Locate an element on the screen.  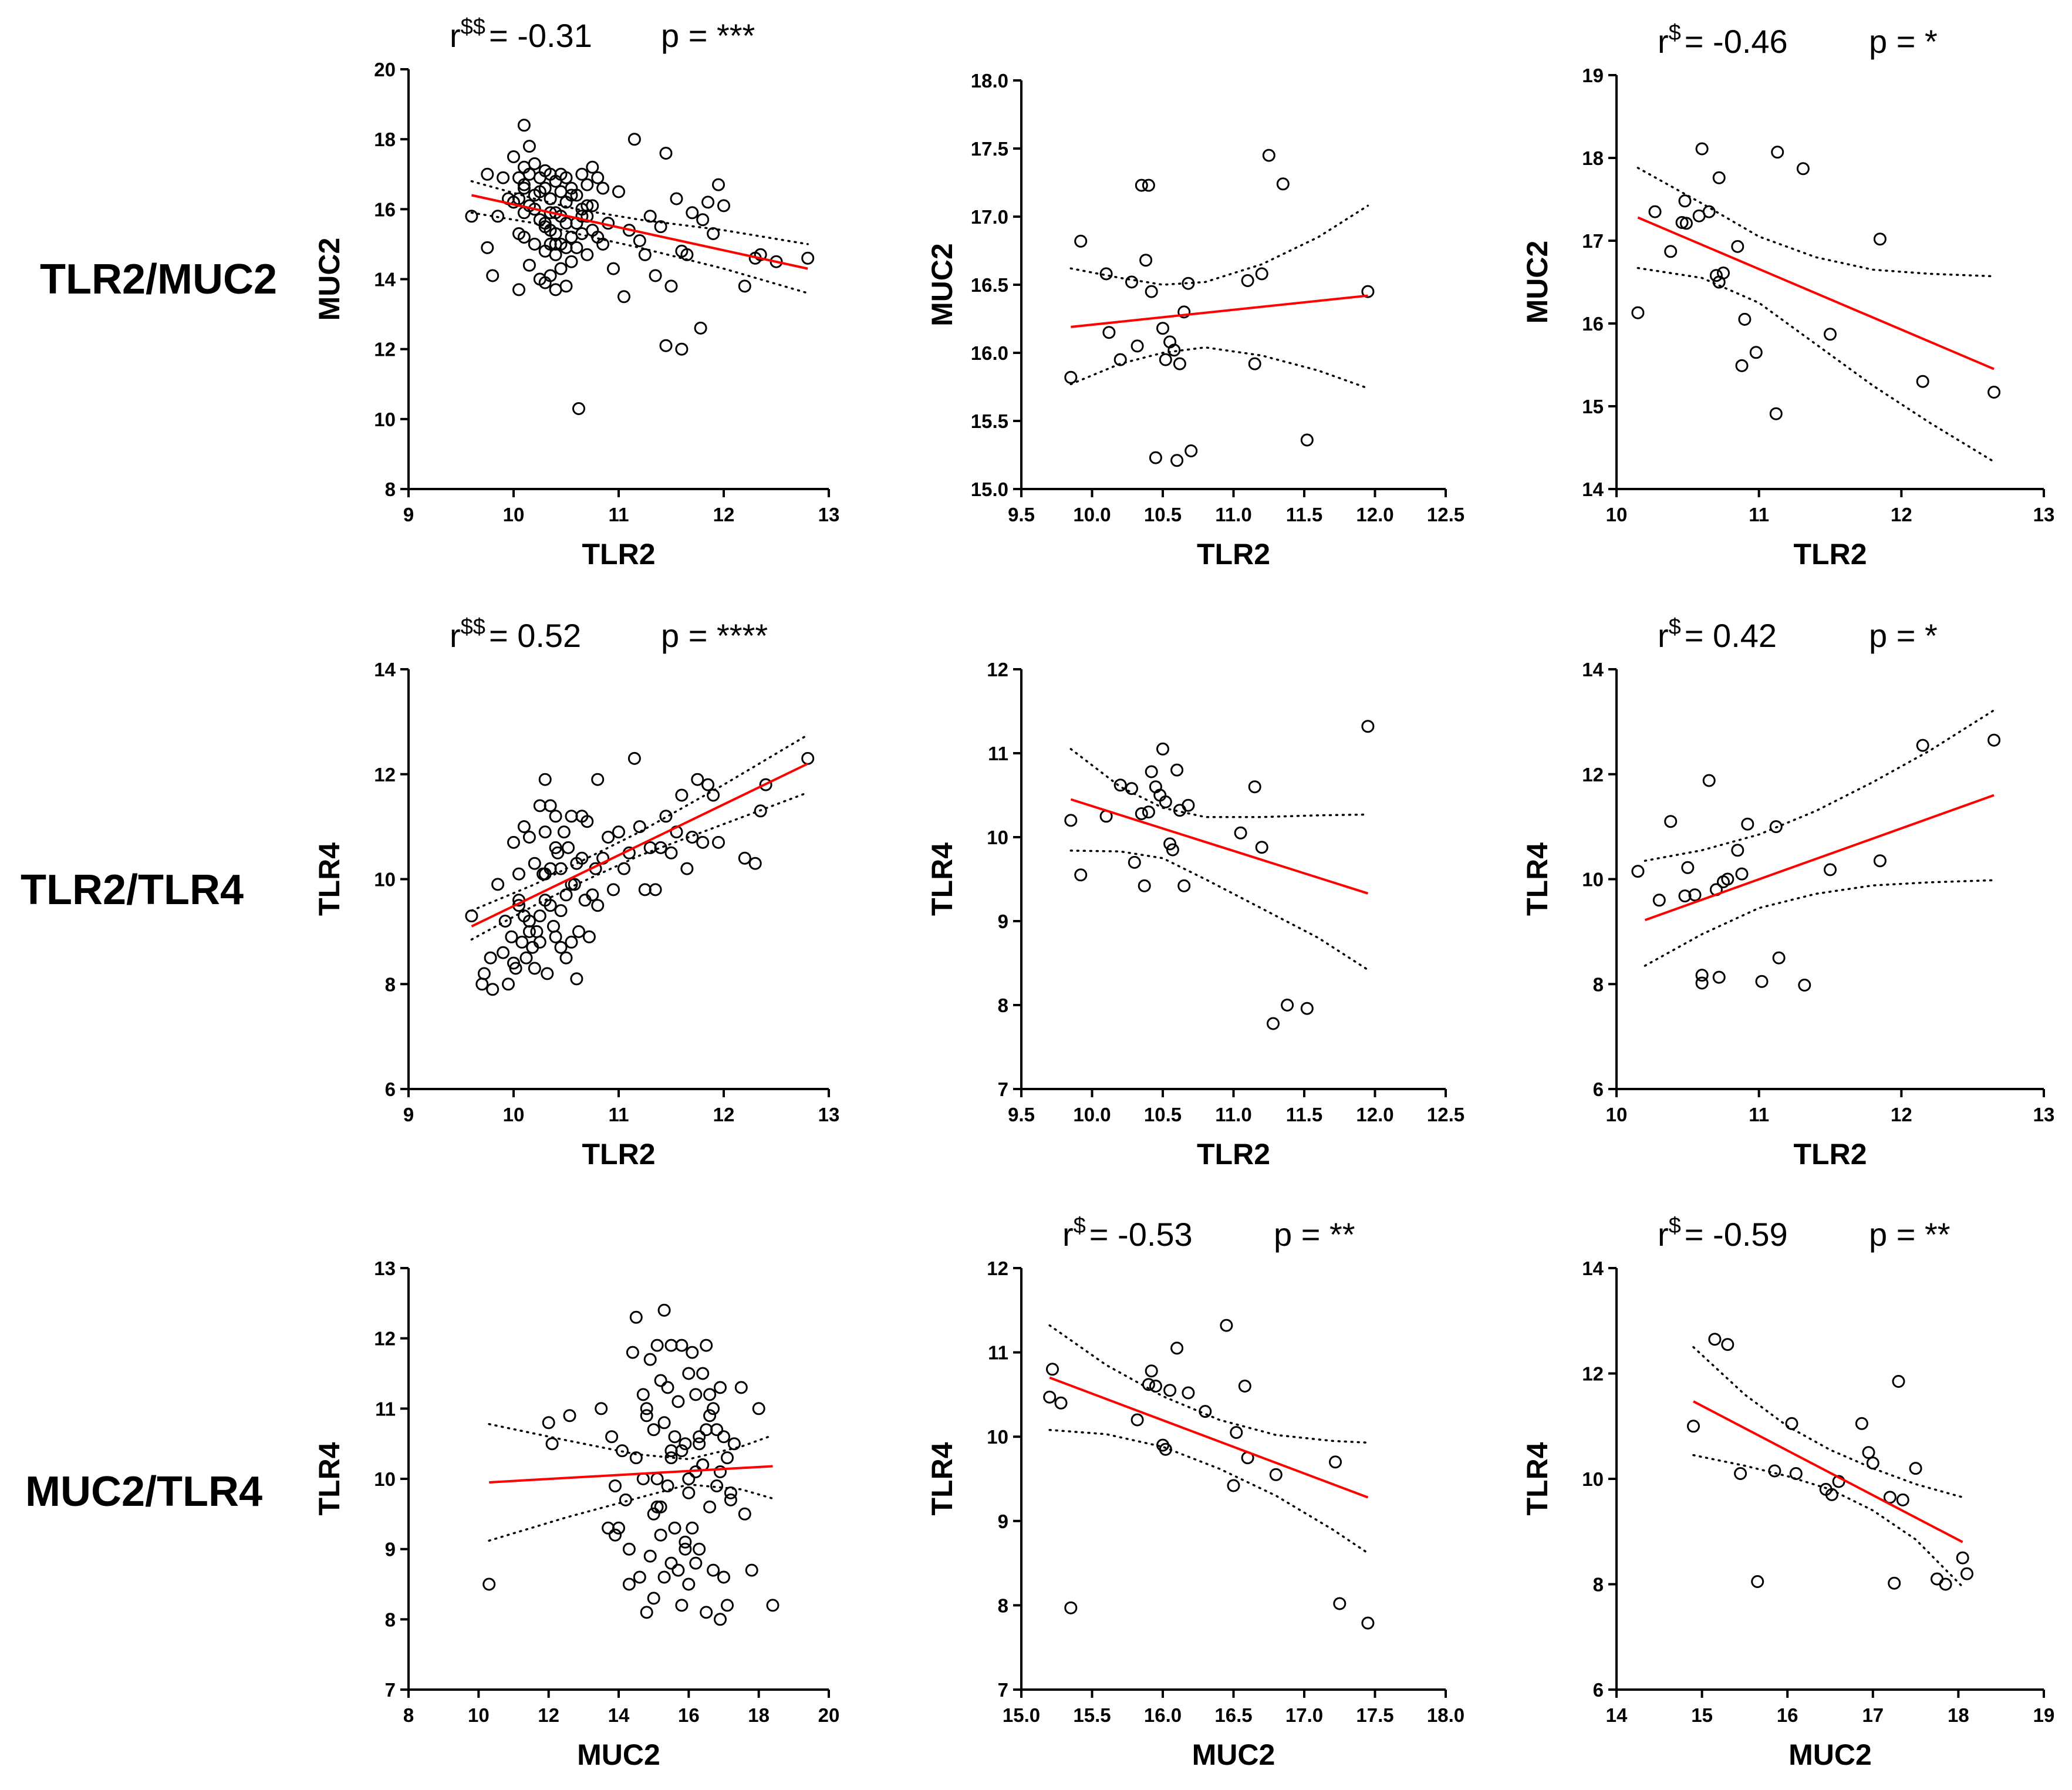
x-tick-label: 11 is located at coordinates (1759, 1114).